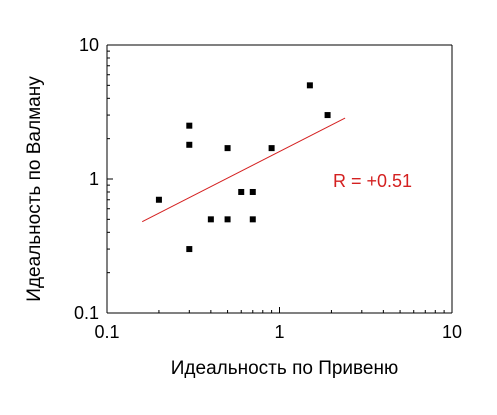 The width and height of the screenshot is (497, 415). I want to click on y-axis-label: Идеальность по Валману, so click(34, 189).